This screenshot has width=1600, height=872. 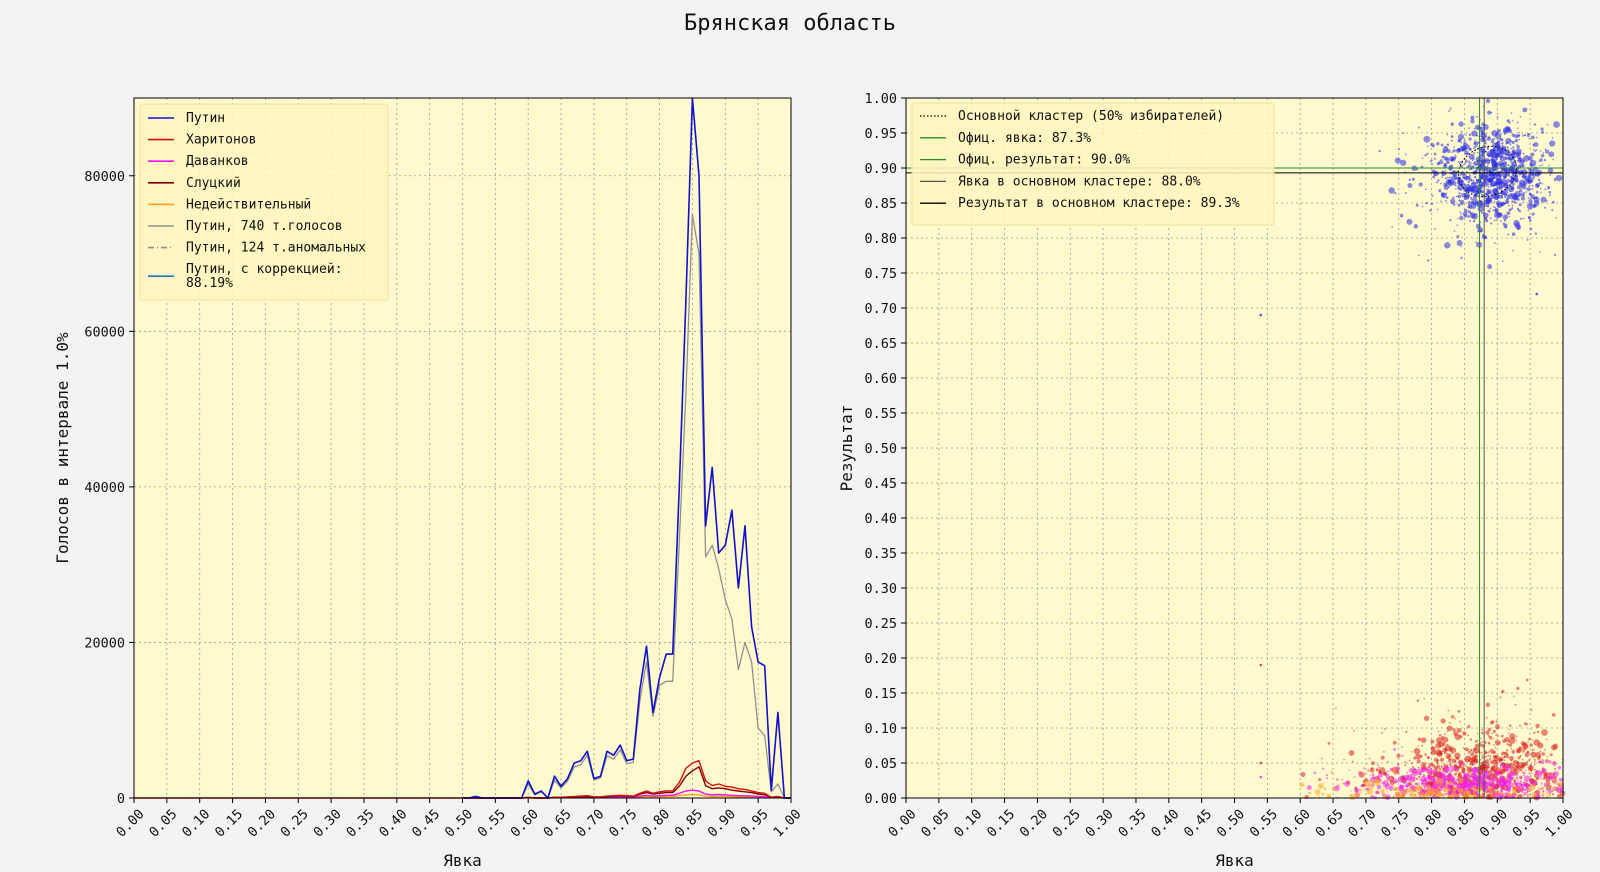 I want to click on y-tick-label: 0.95, so click(x=880, y=134).